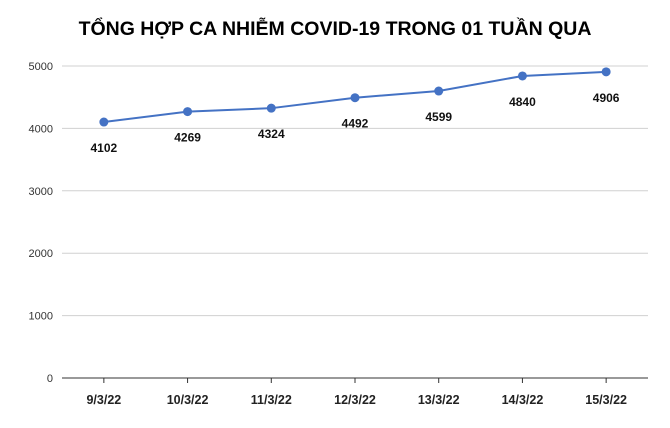 This screenshot has width=670, height=428. Describe the element at coordinates (41, 67) in the screenshot. I see `y-tick-label: 5000` at that location.